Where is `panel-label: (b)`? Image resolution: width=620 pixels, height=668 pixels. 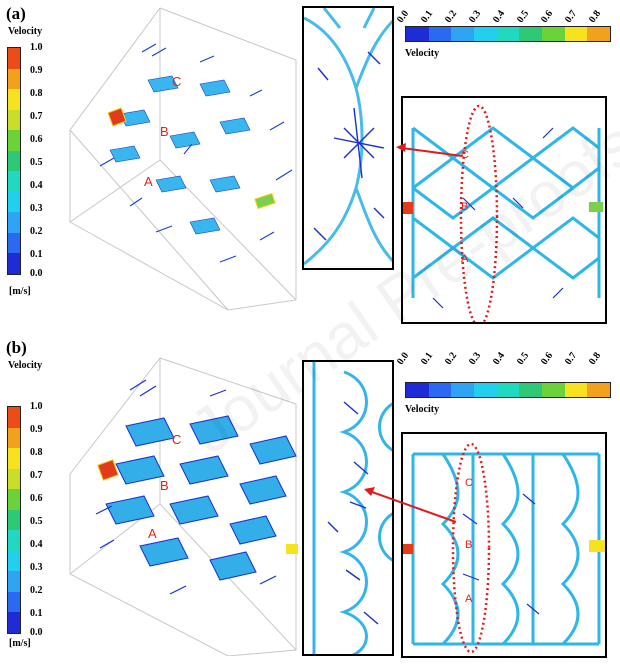 panel-label: (b) is located at coordinates (16, 347).